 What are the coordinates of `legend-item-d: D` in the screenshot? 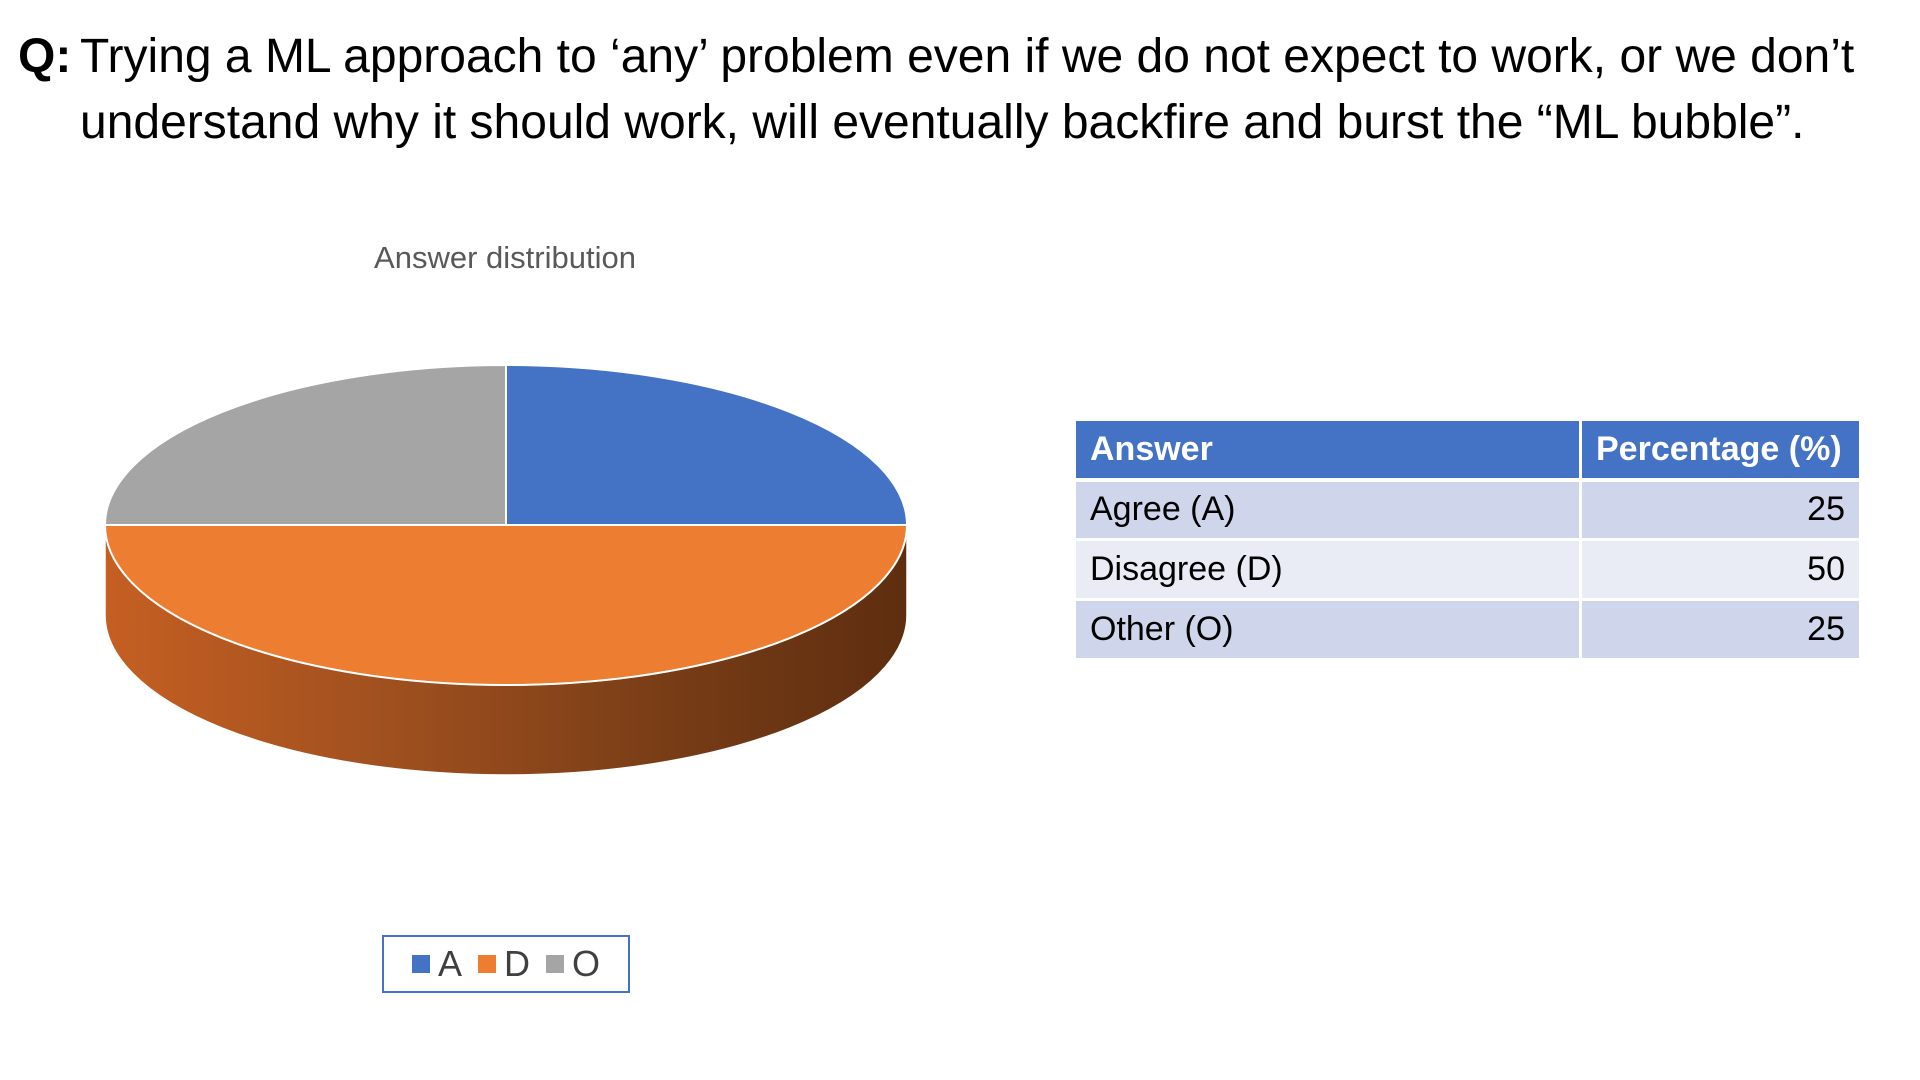 It's located at (504, 964).